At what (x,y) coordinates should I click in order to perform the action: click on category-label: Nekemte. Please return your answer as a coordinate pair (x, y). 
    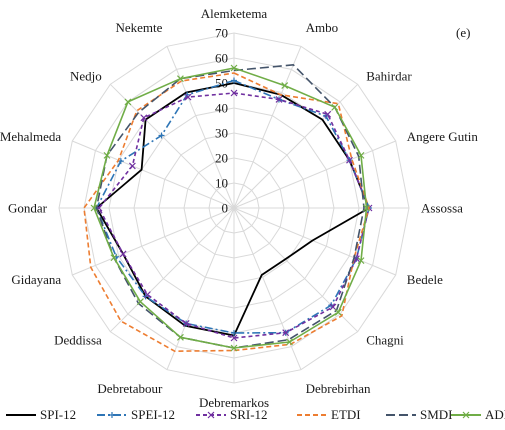
    Looking at the image, I should click on (138, 27).